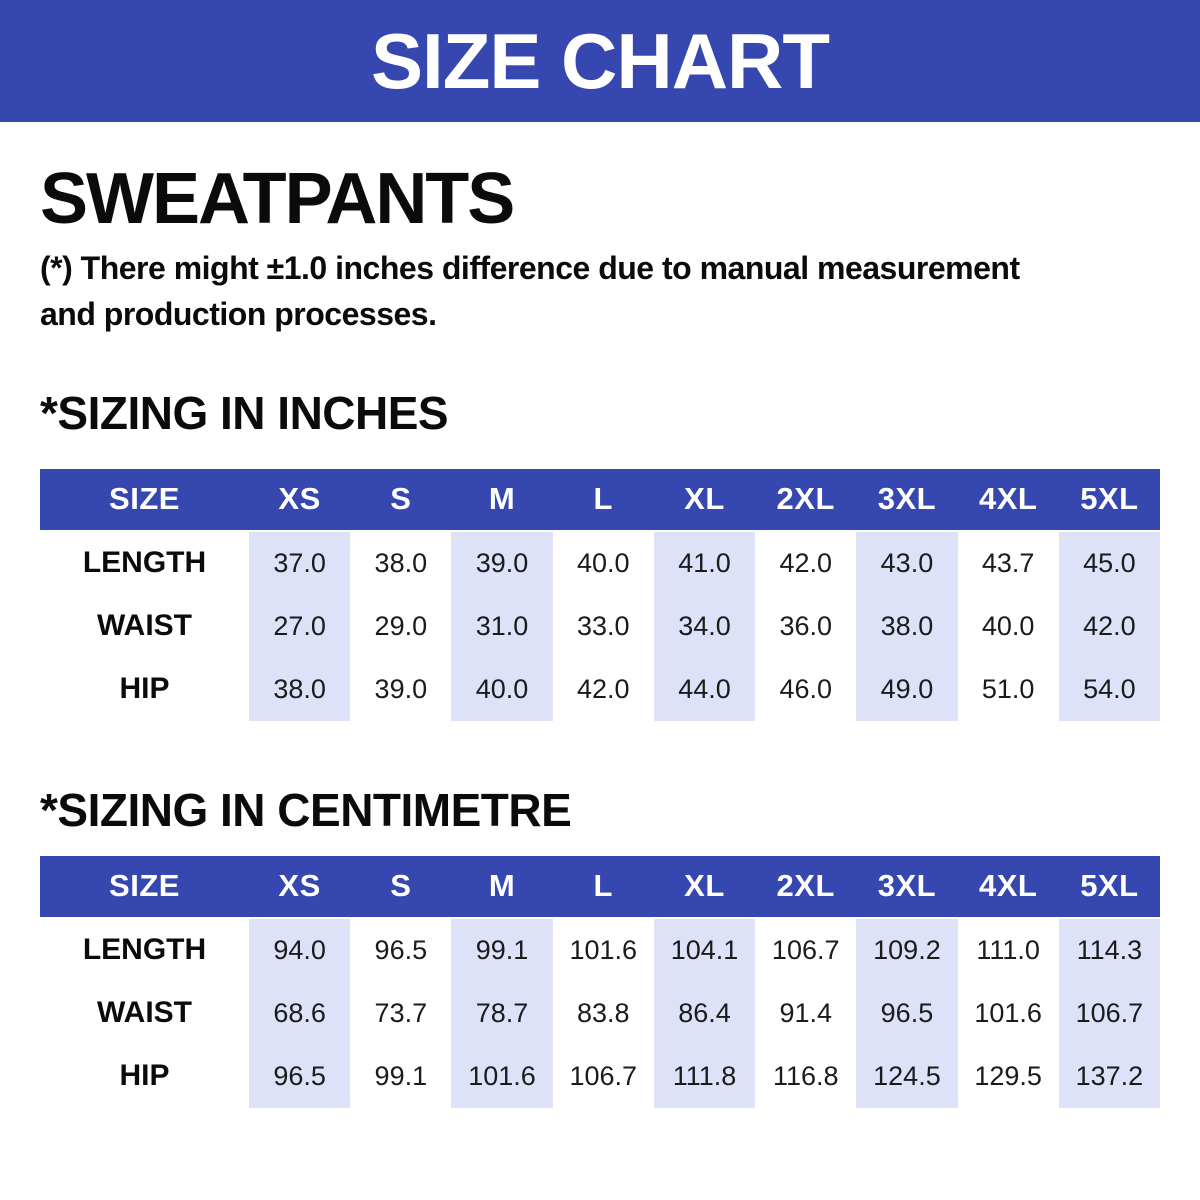  I want to click on size-value: 91.4, so click(805, 1012).